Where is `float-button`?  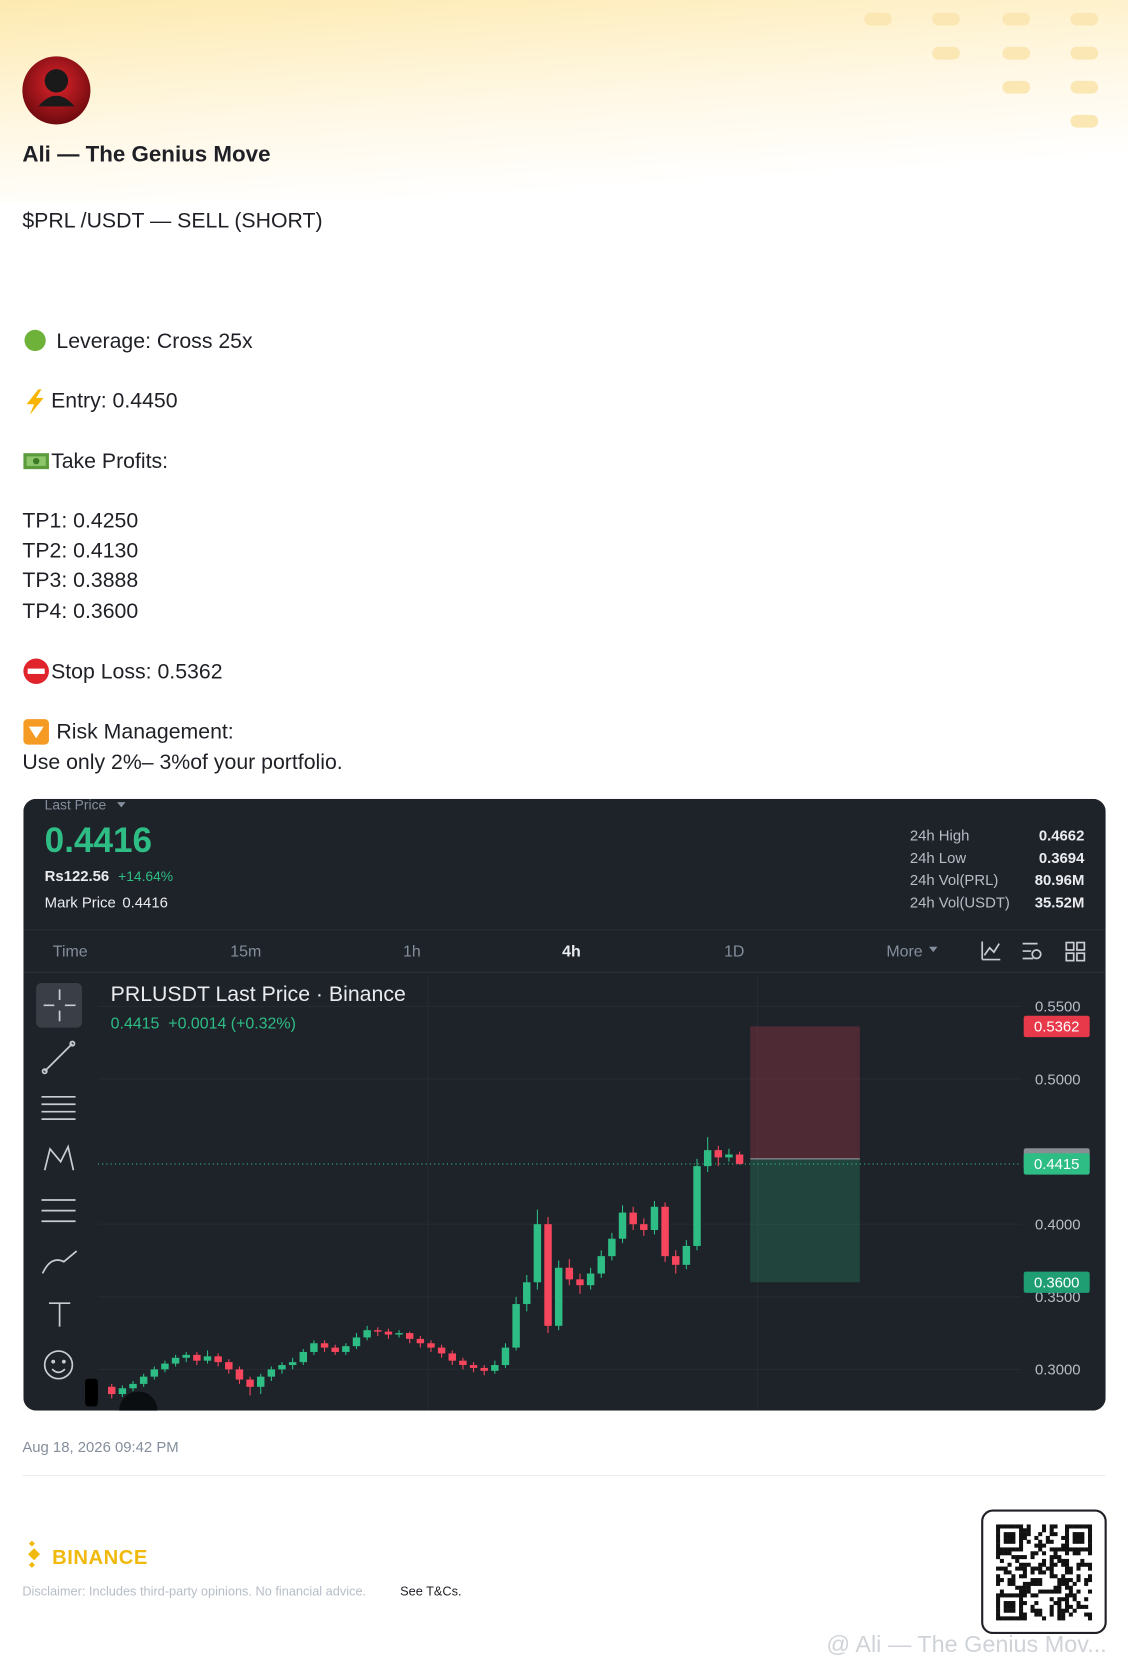
float-button is located at coordinates (138, 1410).